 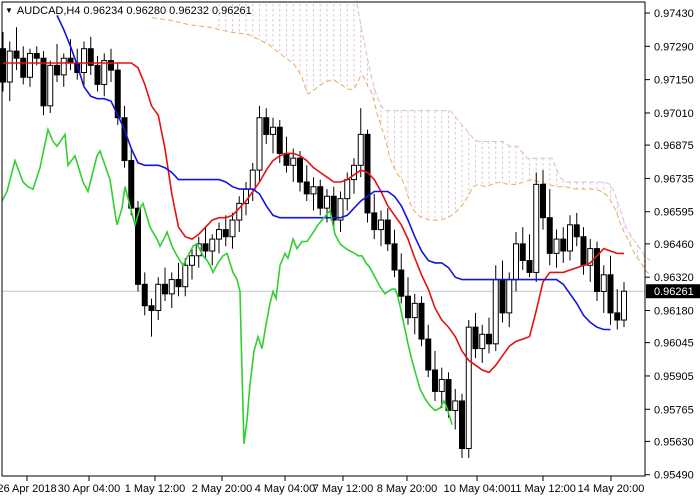 What do you see at coordinates (674, 278) in the screenshot?
I see `price-axis-label: 0.96320` at bounding box center [674, 278].